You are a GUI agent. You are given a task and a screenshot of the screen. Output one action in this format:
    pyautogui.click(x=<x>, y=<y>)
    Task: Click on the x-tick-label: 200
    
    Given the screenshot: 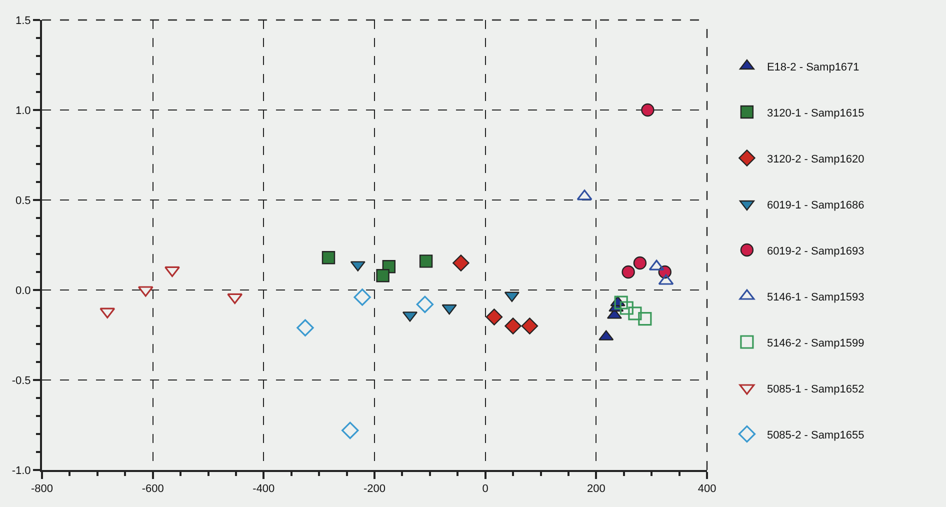 What is the action you would take?
    pyautogui.click(x=596, y=489)
    